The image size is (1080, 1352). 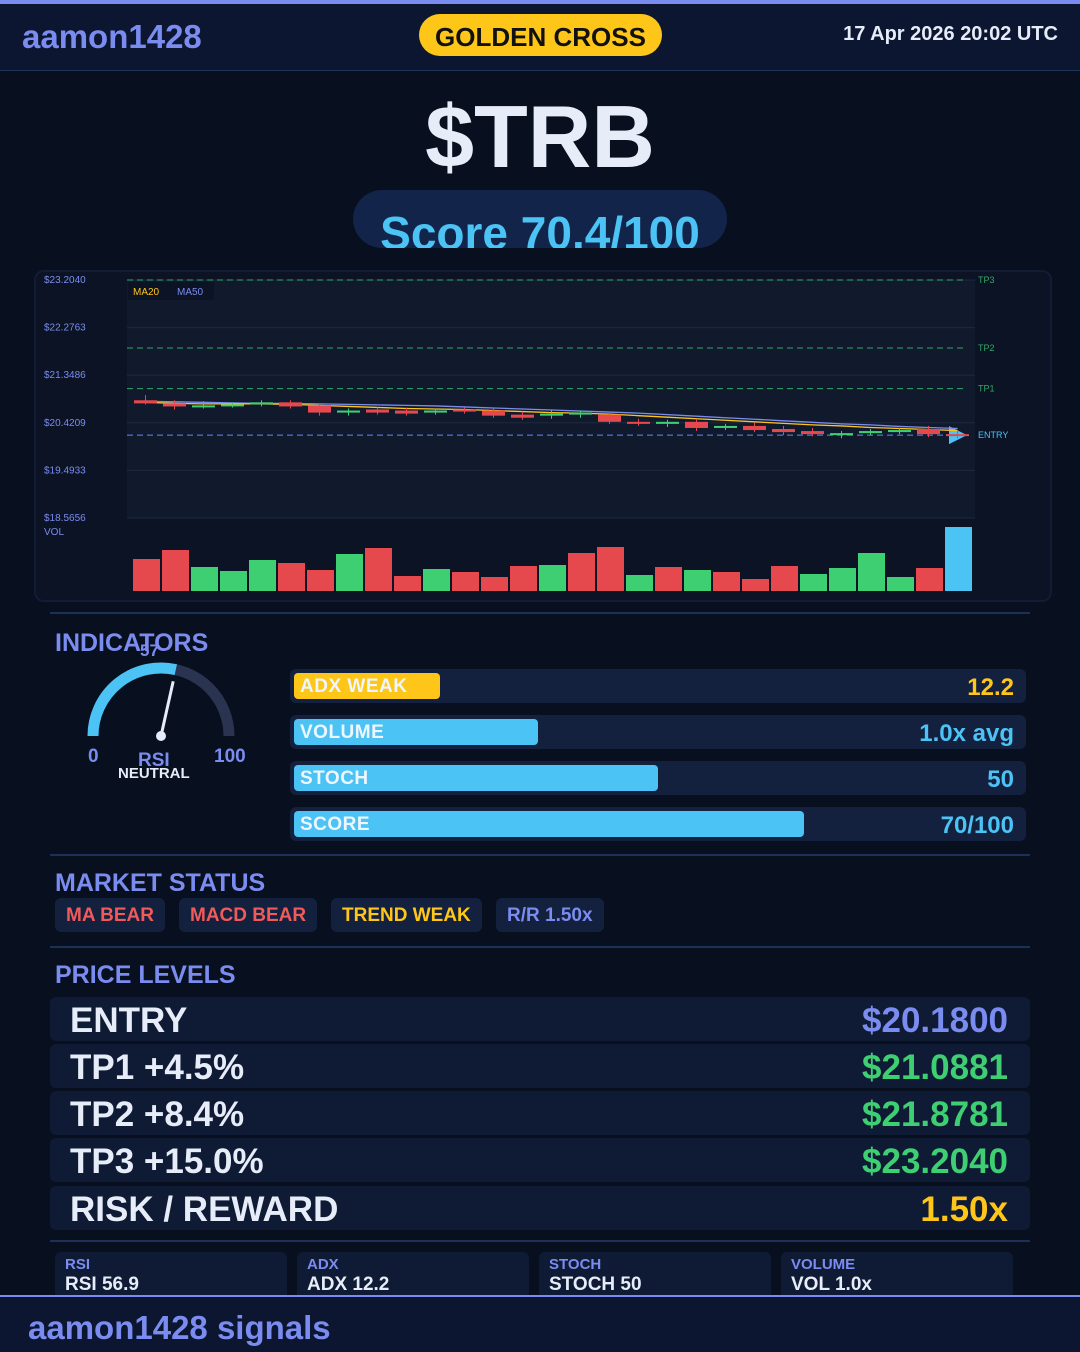 I want to click on brand-name: aamon1428, so click(x=112, y=36).